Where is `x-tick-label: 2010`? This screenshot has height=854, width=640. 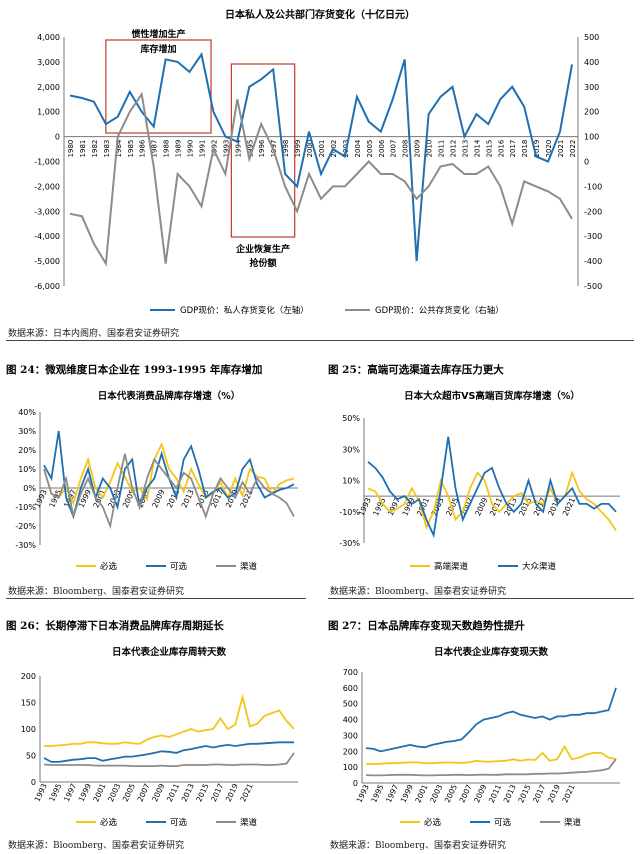
x-tick-label: 2010 is located at coordinates (430, 149).